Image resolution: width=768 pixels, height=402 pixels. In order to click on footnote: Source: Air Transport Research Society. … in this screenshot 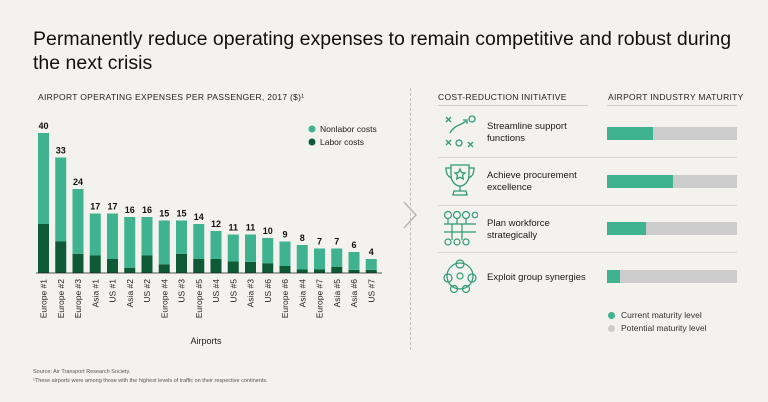, I will do `click(150, 377)`.